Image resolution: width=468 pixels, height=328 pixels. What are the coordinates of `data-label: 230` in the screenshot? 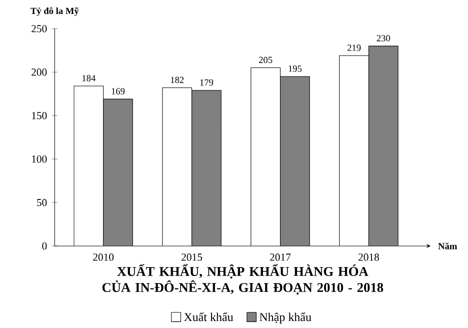 It's located at (383, 38).